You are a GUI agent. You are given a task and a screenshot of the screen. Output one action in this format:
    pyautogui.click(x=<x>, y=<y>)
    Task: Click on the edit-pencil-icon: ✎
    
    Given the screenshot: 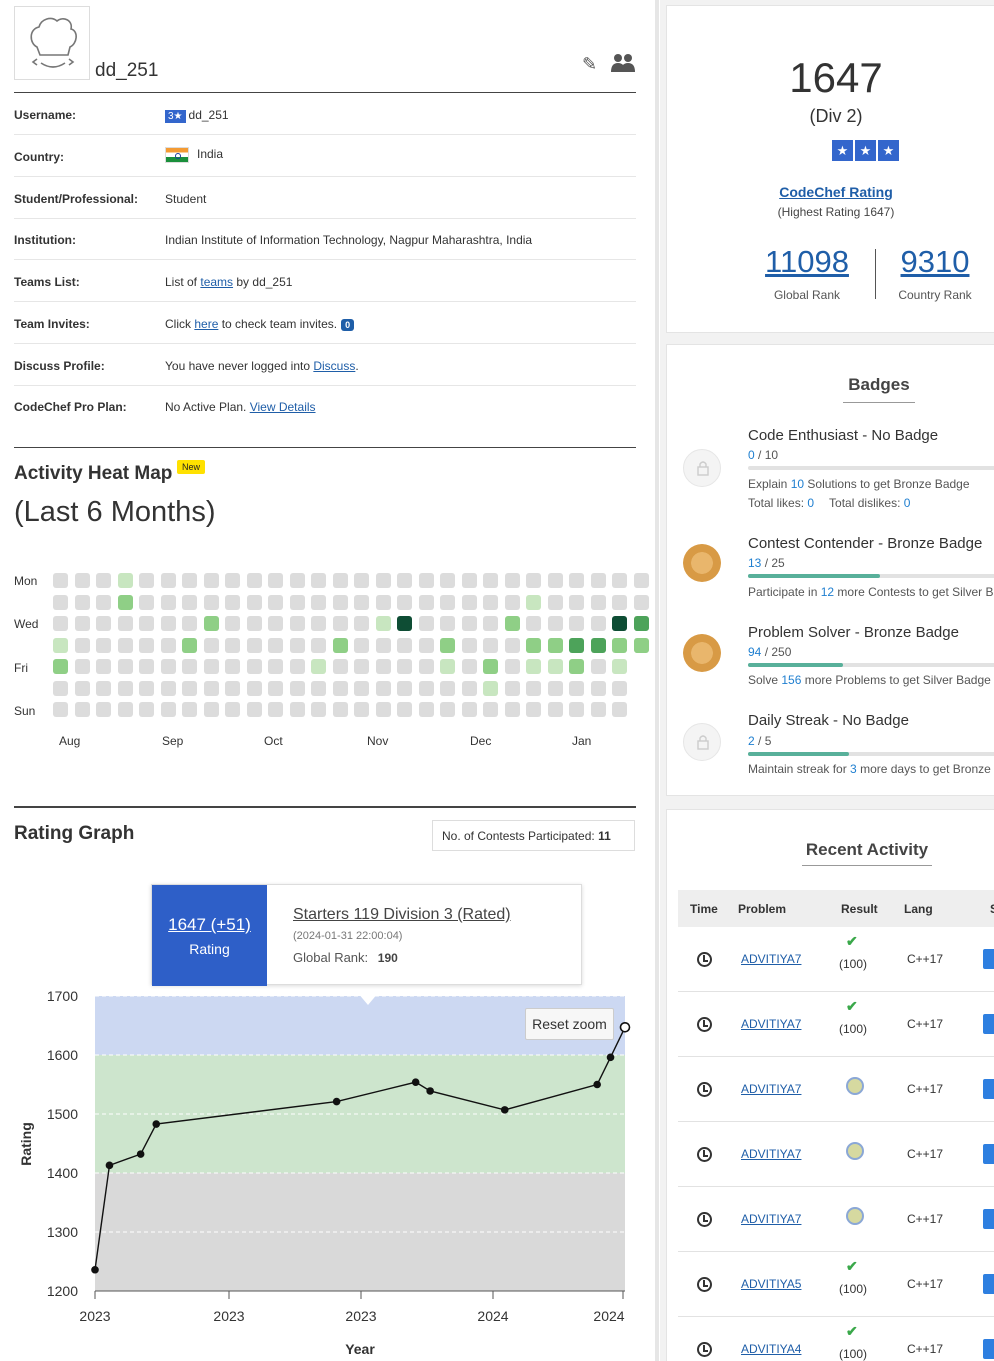 What is the action you would take?
    pyautogui.click(x=590, y=64)
    